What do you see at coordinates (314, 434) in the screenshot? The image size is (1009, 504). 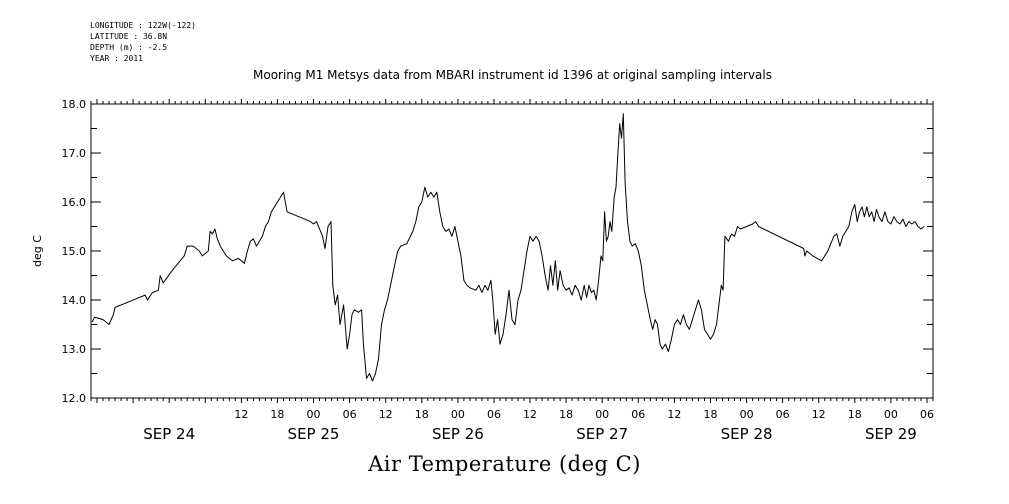 I see `x-date-label: SEP 25` at bounding box center [314, 434].